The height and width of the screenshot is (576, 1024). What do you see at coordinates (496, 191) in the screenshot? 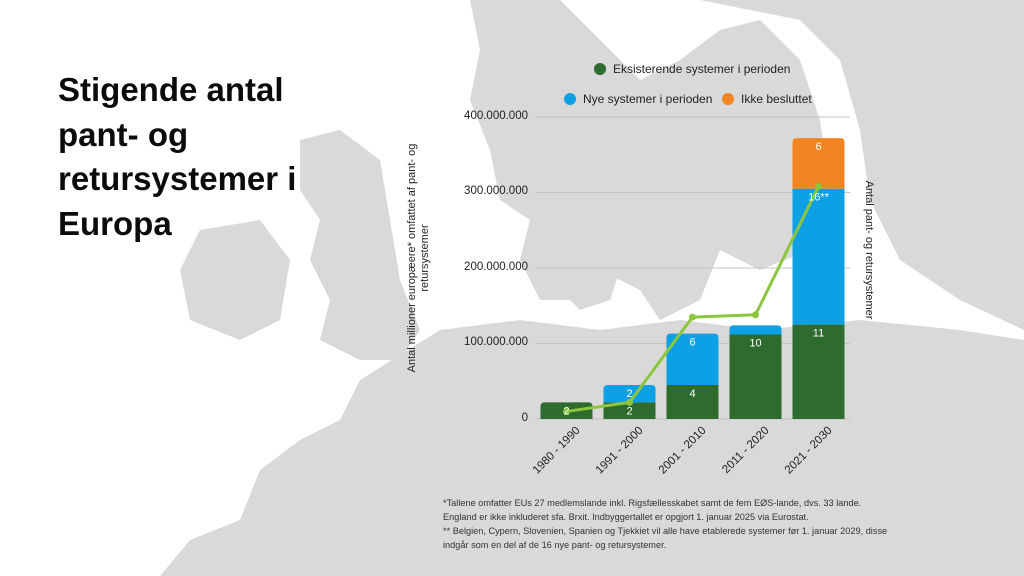
I see `y-tick-label: 300.000.000` at bounding box center [496, 191].